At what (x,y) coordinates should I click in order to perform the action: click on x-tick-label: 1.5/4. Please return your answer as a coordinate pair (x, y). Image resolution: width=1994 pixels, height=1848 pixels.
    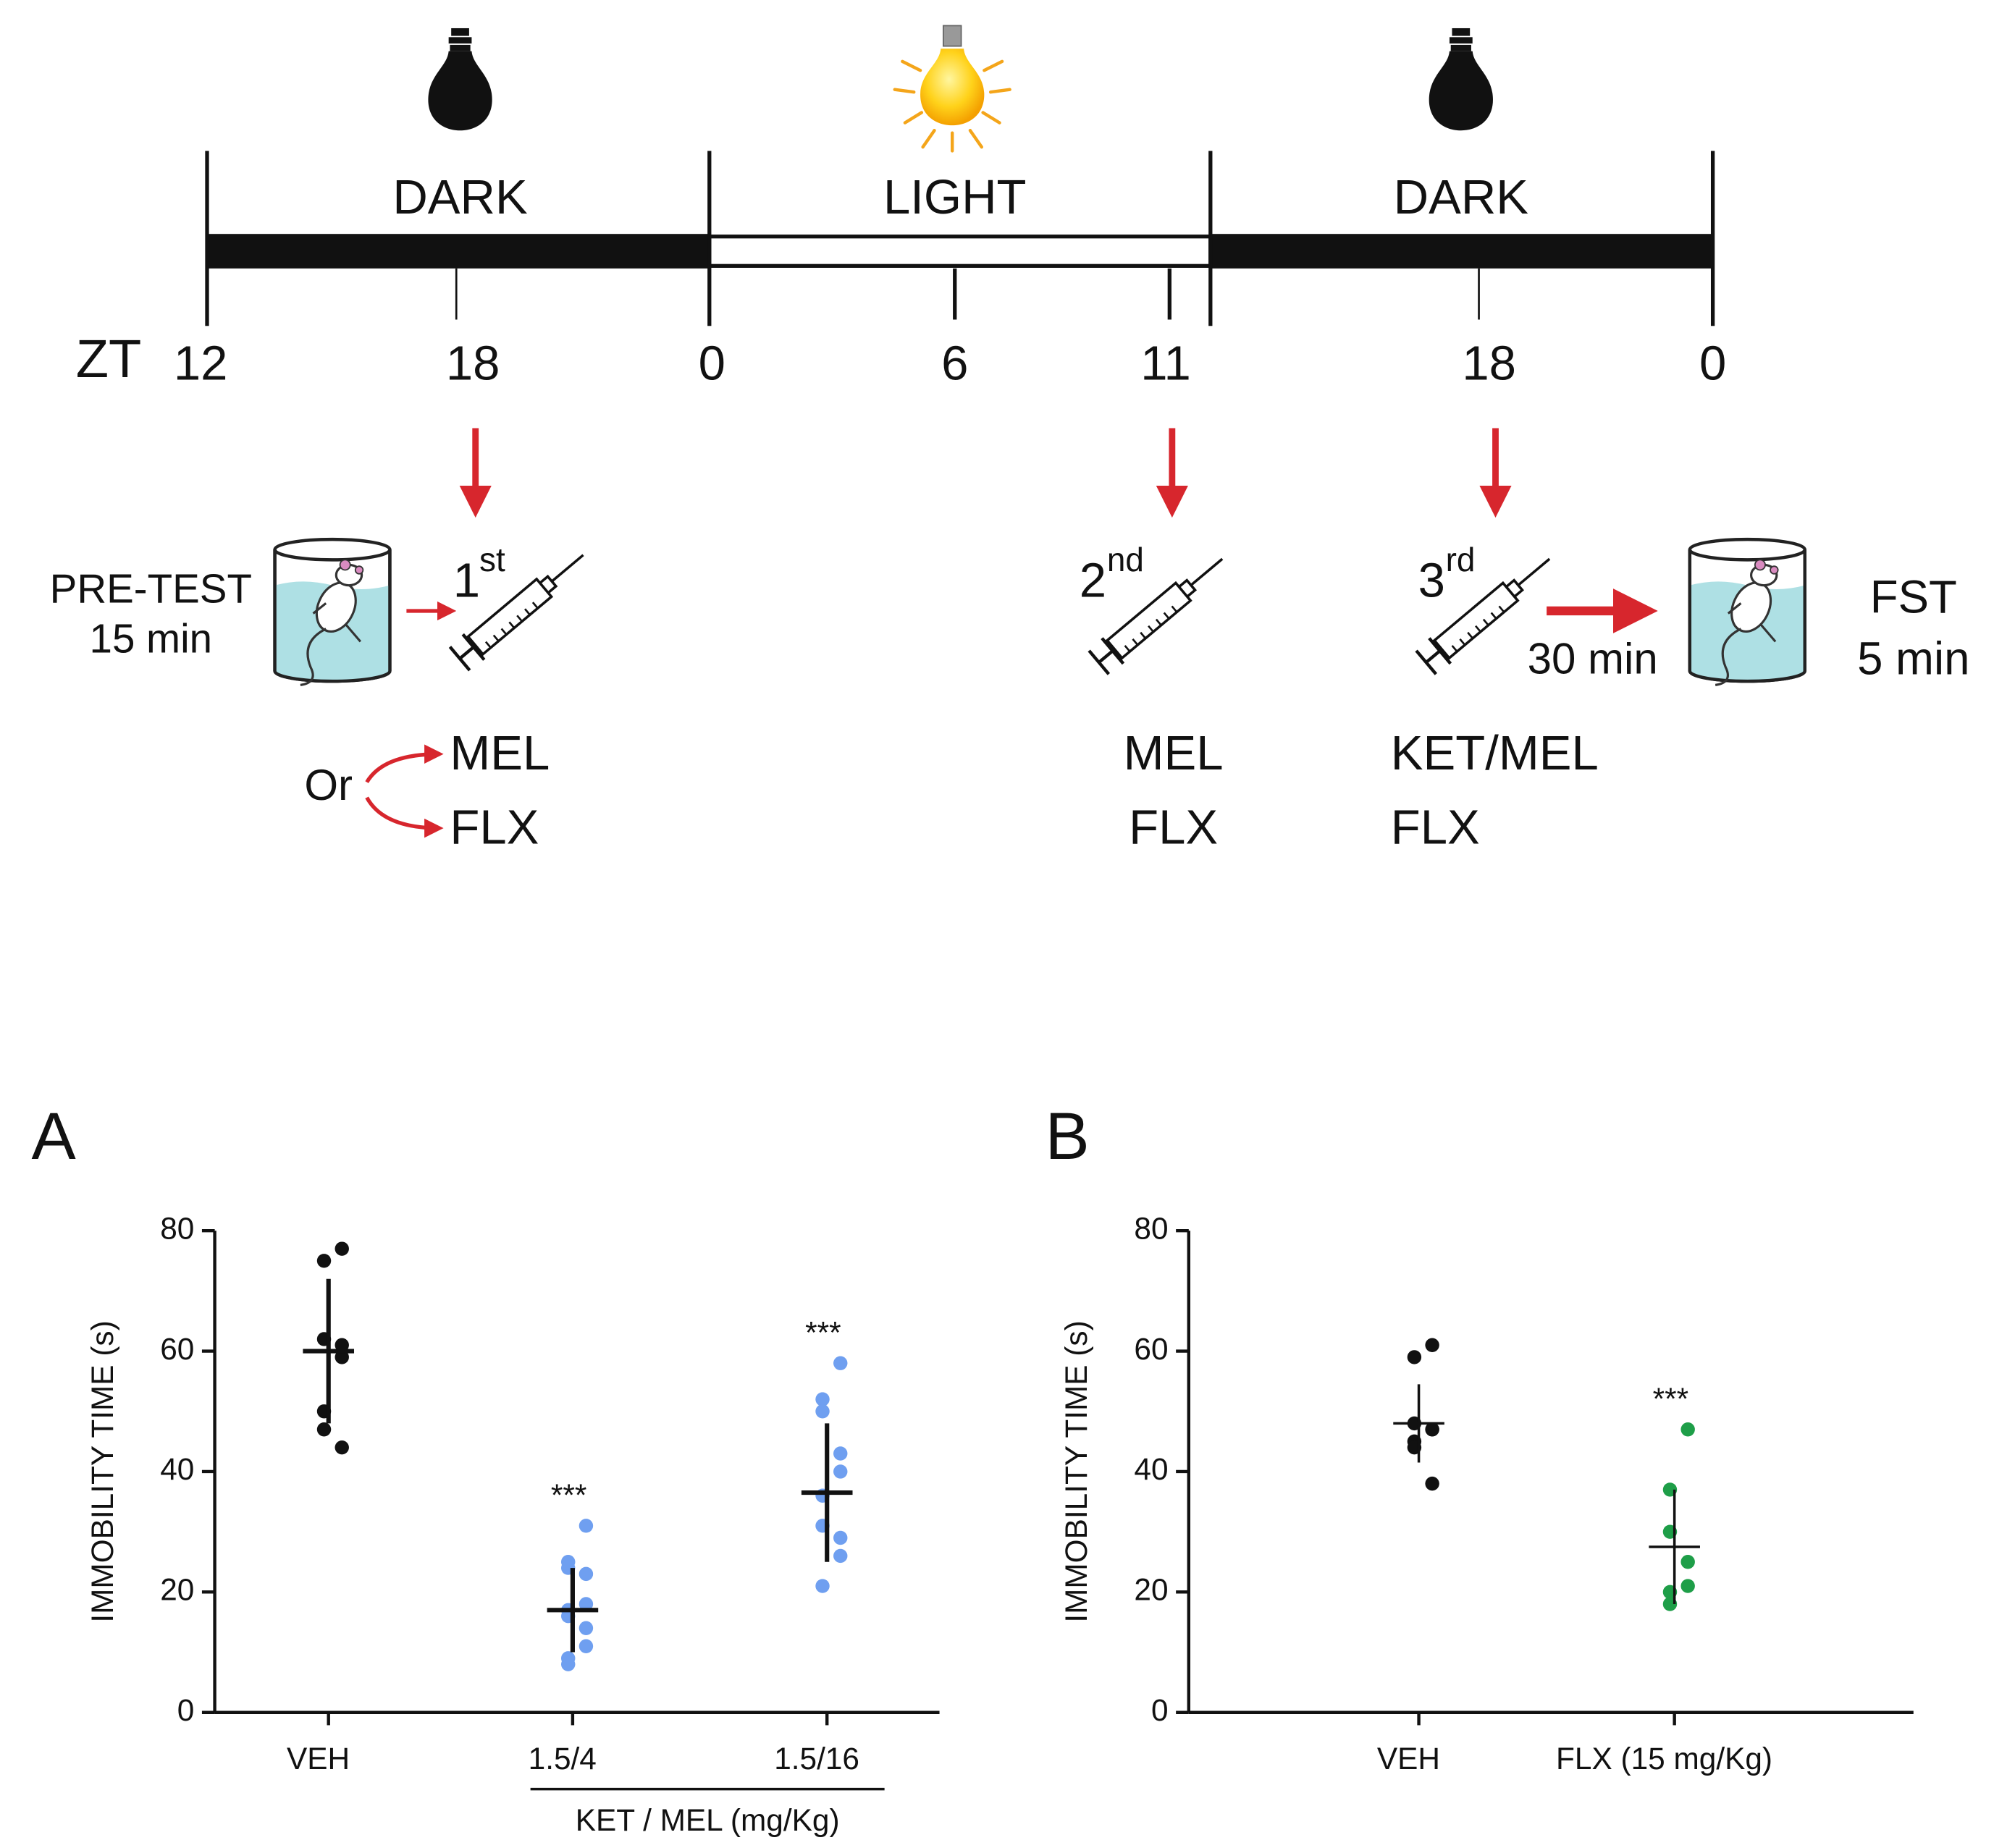
    Looking at the image, I should click on (563, 1759).